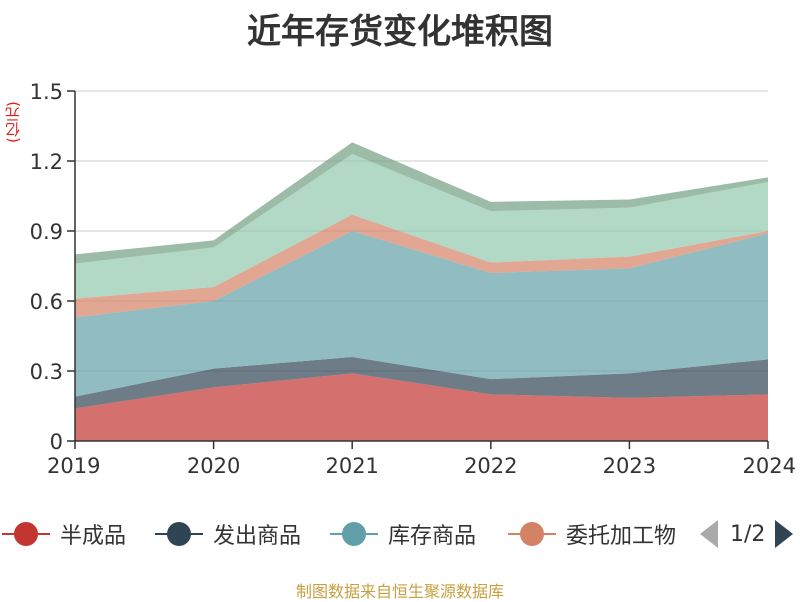 The image size is (800, 602). Describe the element at coordinates (621, 536) in the screenshot. I see `legend-label: 委托加工物` at that location.